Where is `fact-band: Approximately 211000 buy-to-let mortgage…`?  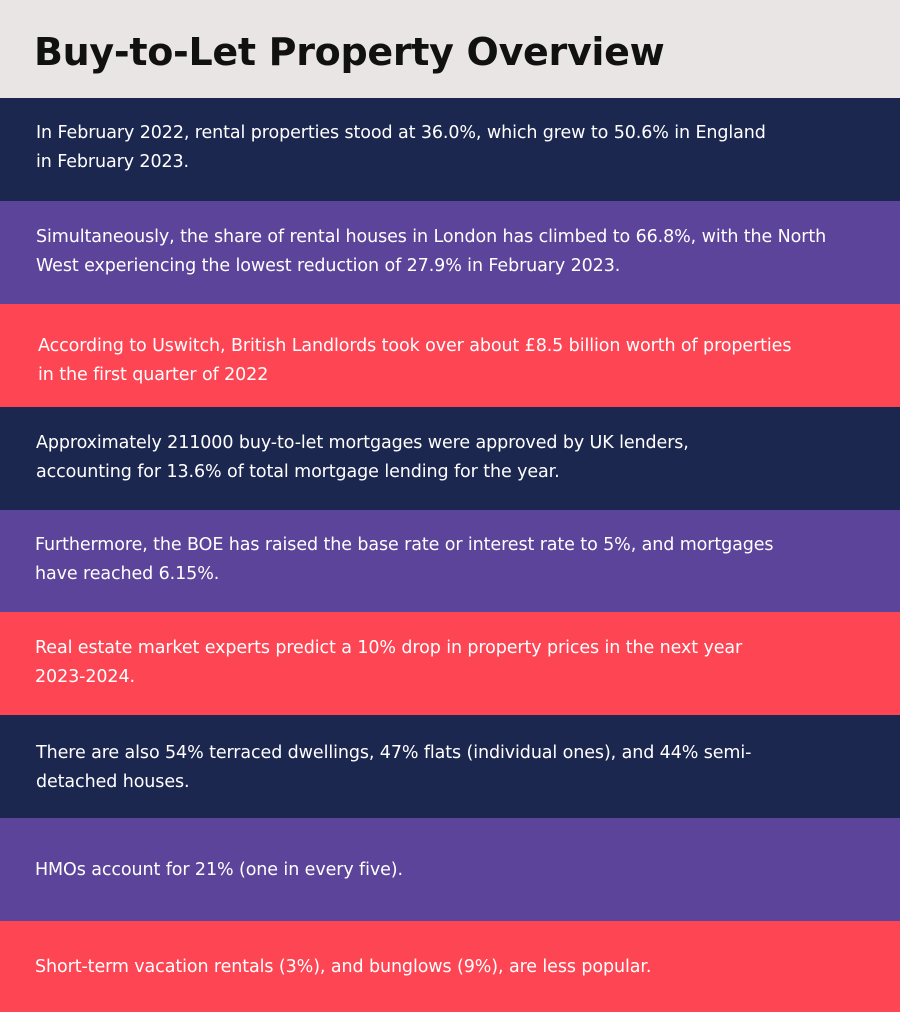 fact-band: Approximately 211000 buy-to-let mortgage… is located at coordinates (450, 458).